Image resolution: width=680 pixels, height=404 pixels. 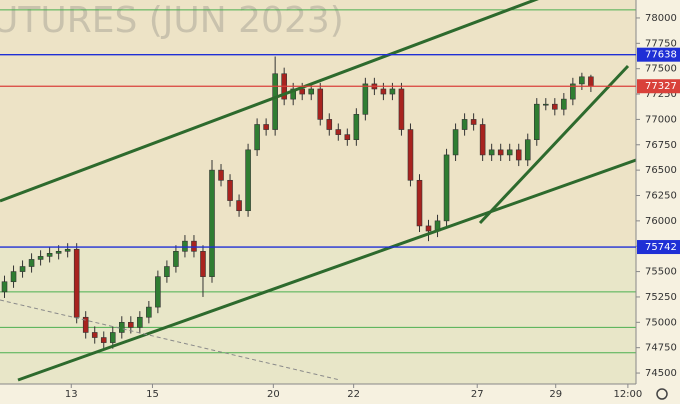 I want to click on y-tick-label: 76000, so click(x=661, y=221).